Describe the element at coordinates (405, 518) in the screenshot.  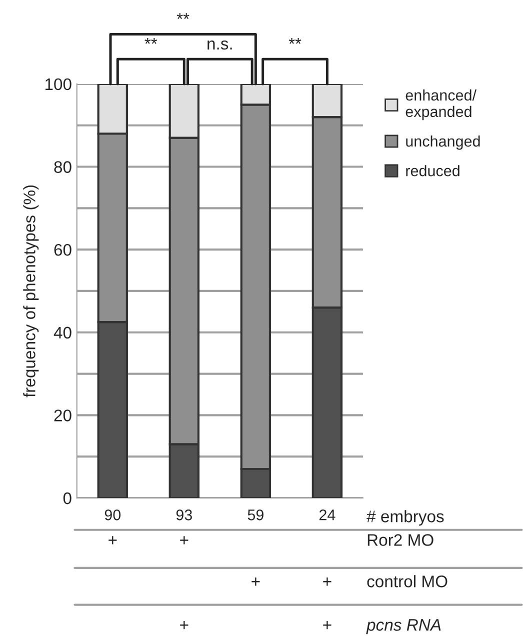
I see `text: # embryos` at that location.